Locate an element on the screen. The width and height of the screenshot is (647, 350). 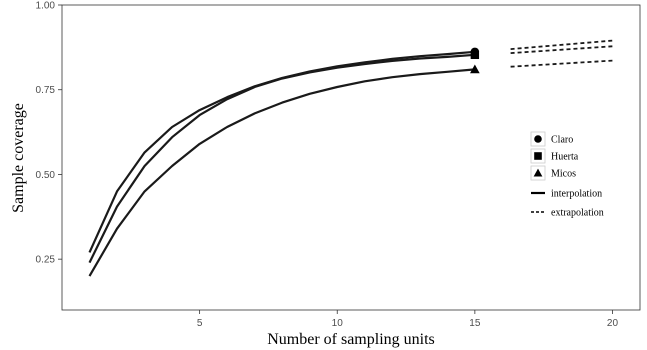
legend-marker-huerta is located at coordinates (538, 156).